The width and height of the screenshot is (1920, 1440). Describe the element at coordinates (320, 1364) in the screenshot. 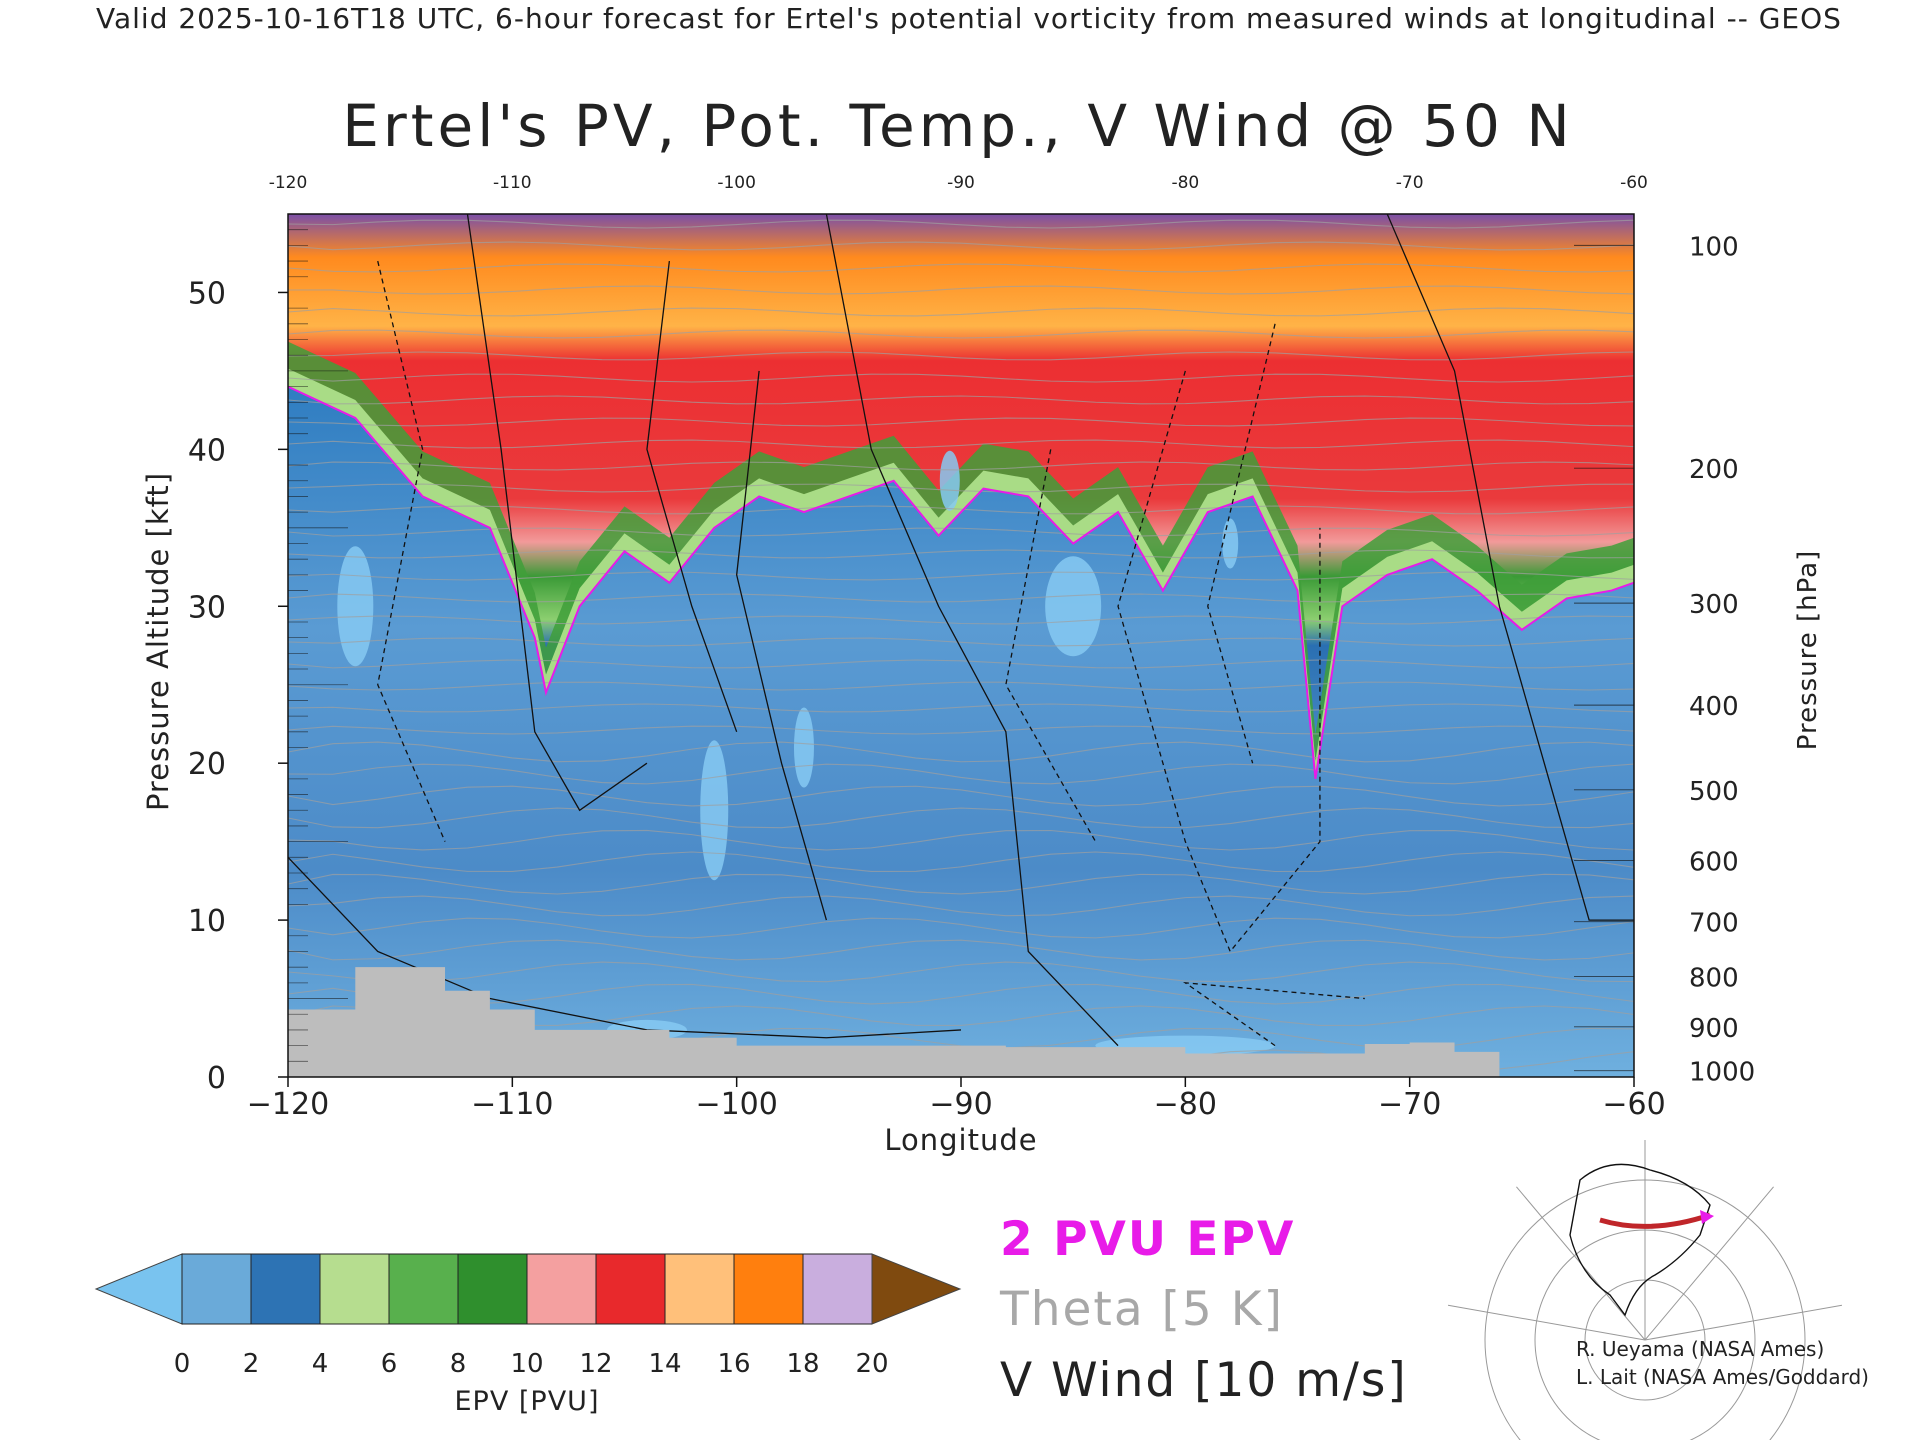

I see `colorbar-tick-label: 4` at that location.